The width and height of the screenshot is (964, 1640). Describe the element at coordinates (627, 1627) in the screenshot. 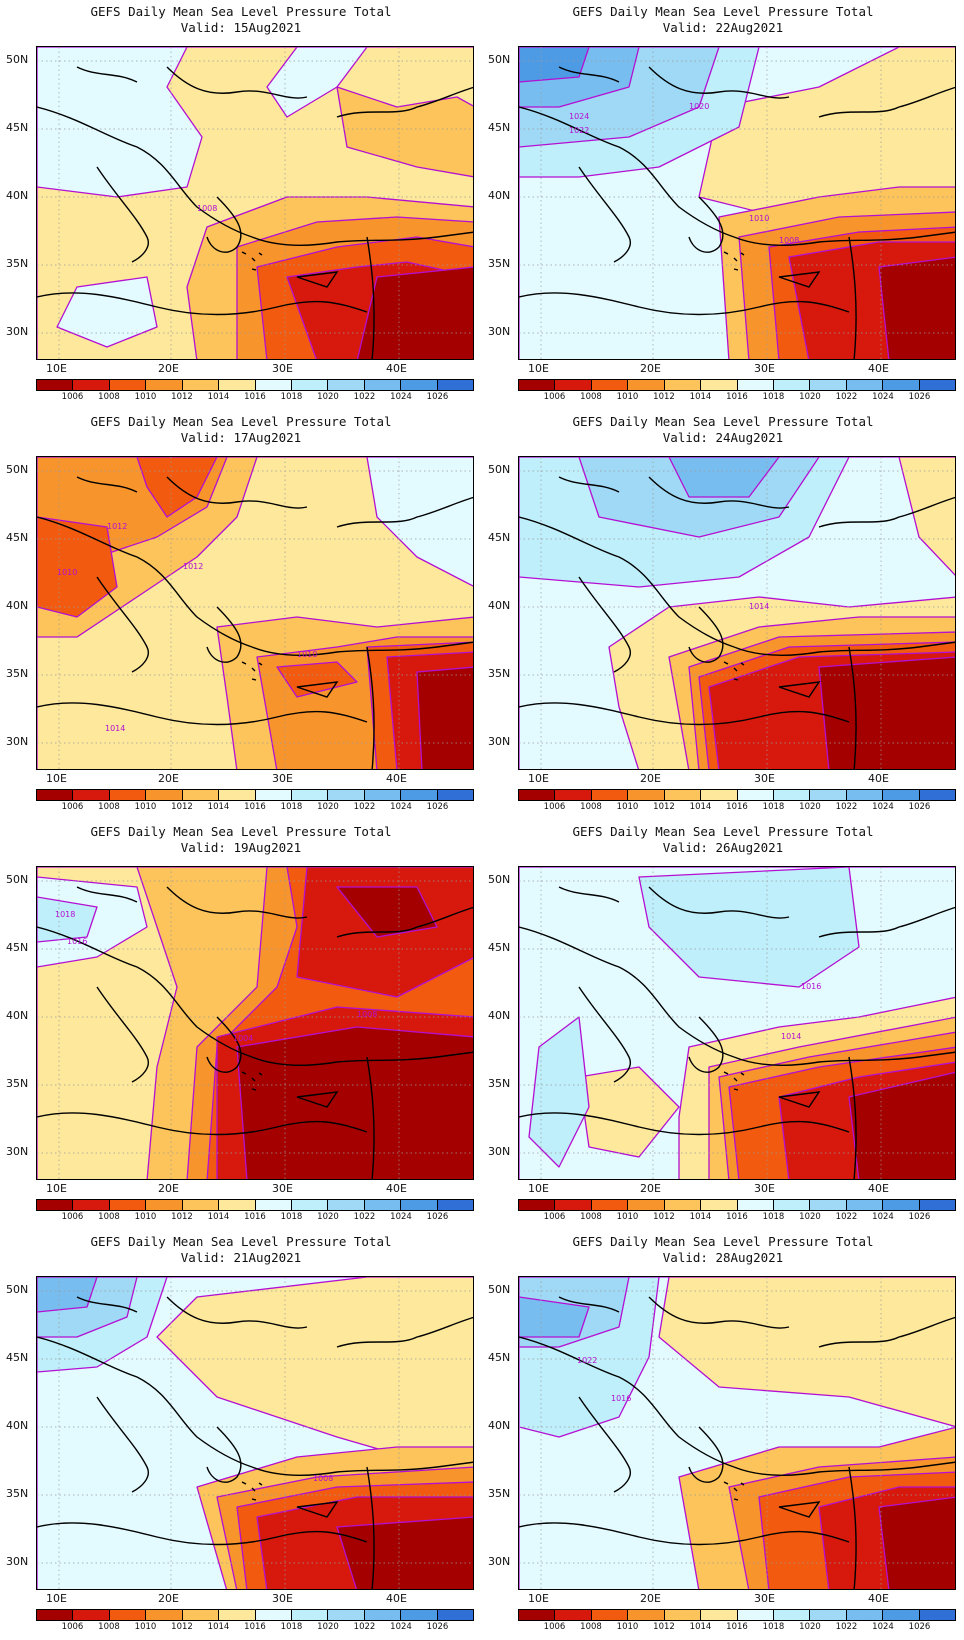

I see `colorbar-label: 1010` at that location.